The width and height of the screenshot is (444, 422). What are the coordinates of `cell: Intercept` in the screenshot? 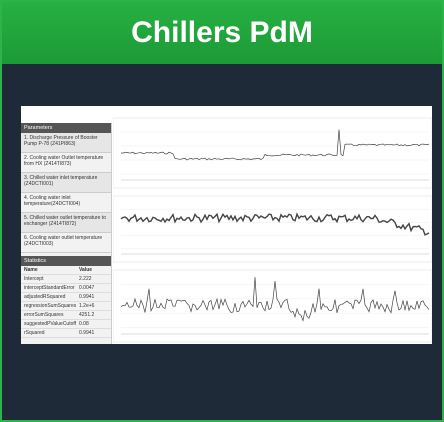 It's located at (34, 279).